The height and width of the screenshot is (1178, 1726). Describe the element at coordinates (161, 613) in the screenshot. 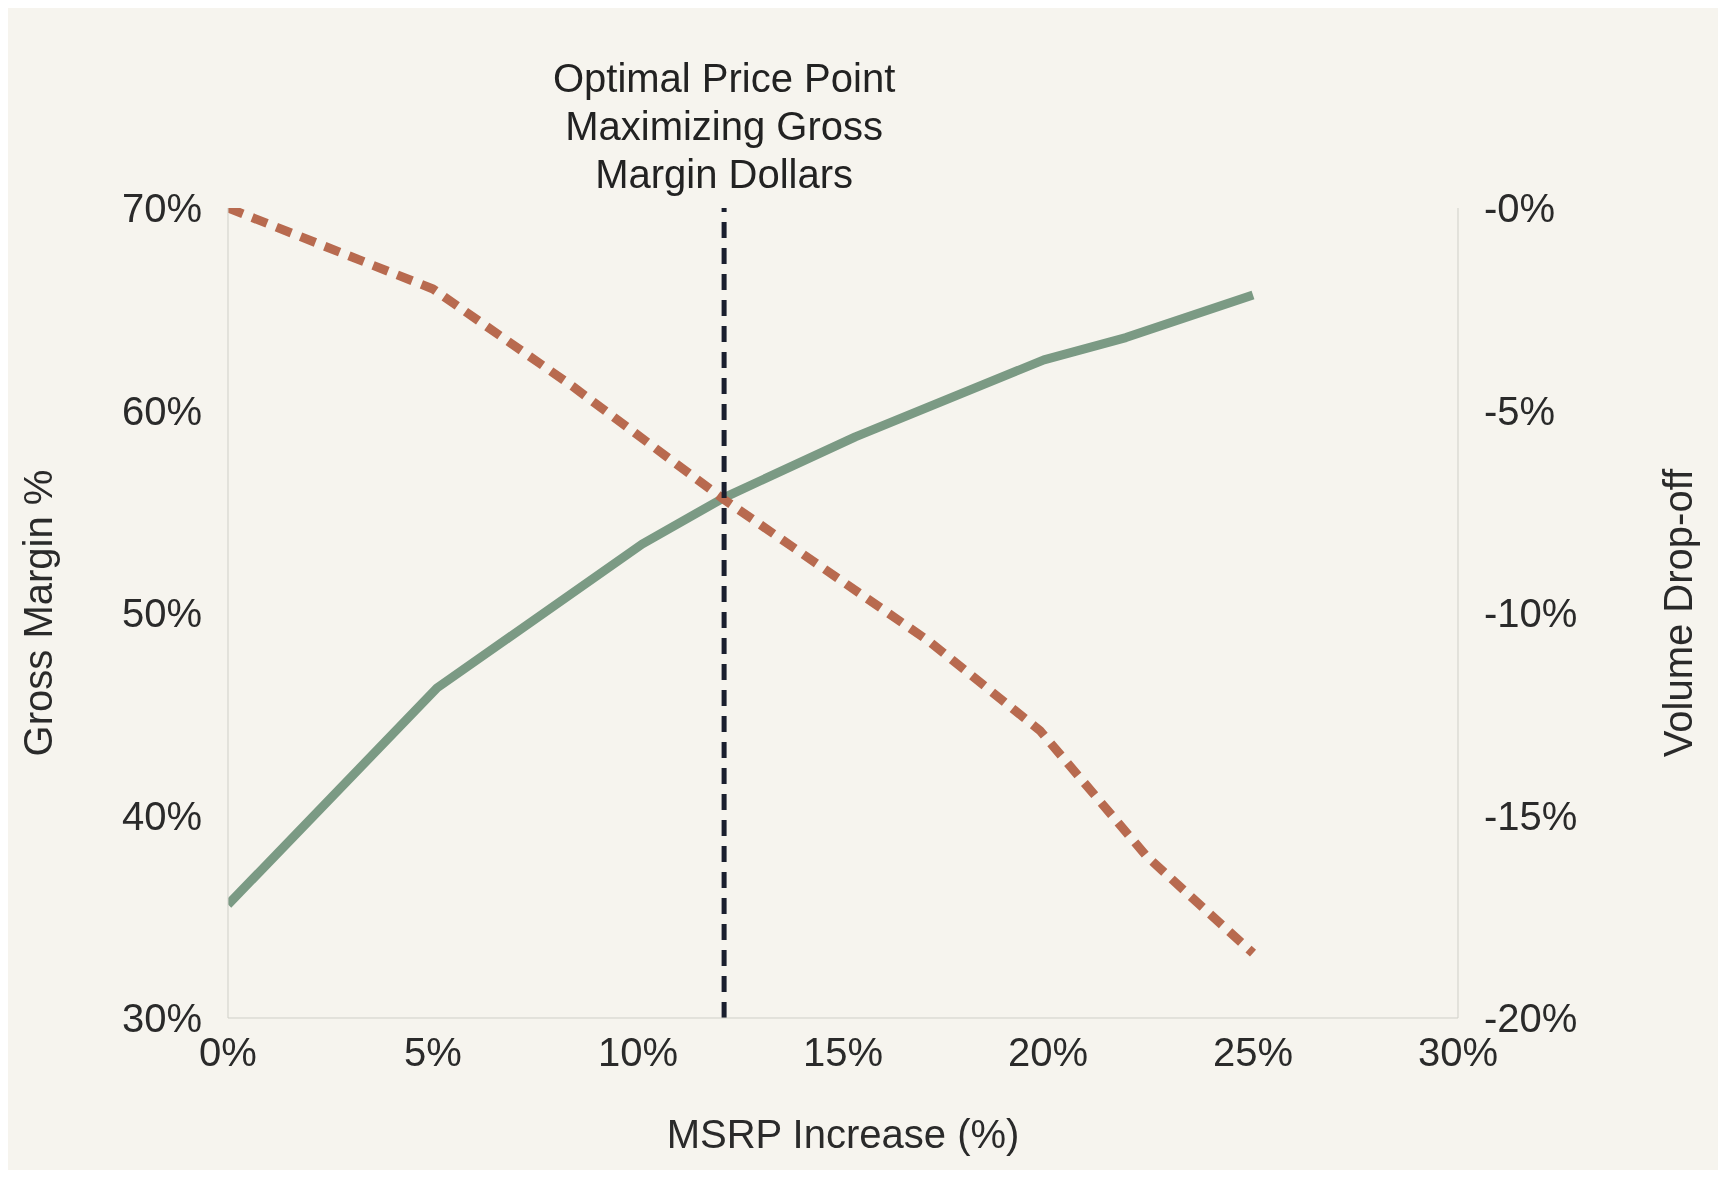

I see `y-tick-label: 50%` at that location.